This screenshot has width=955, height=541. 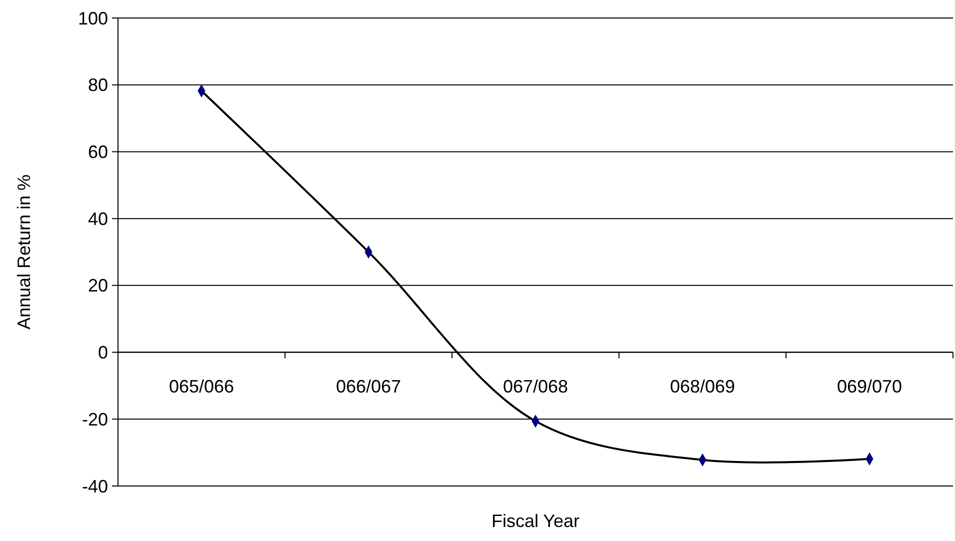 I want to click on x-tick-label: 066/067, so click(x=369, y=386).